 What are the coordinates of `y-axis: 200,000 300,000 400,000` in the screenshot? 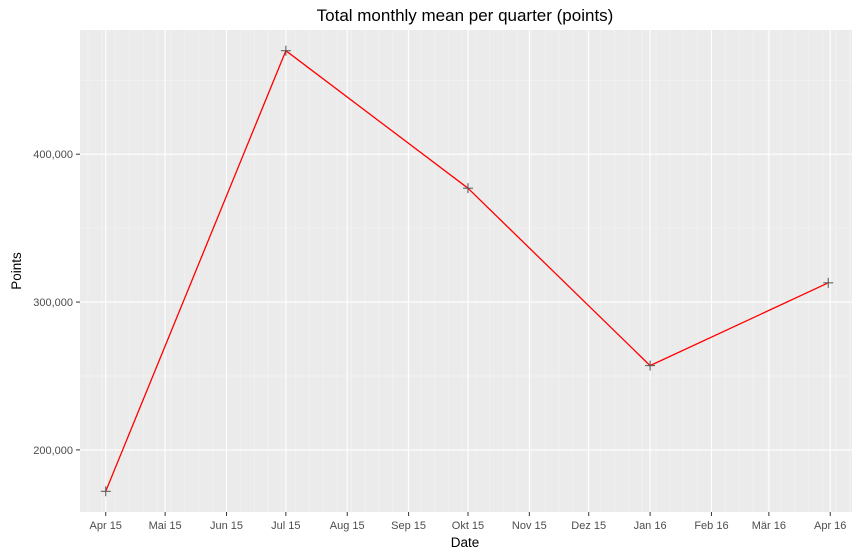 It's located at (56, 303).